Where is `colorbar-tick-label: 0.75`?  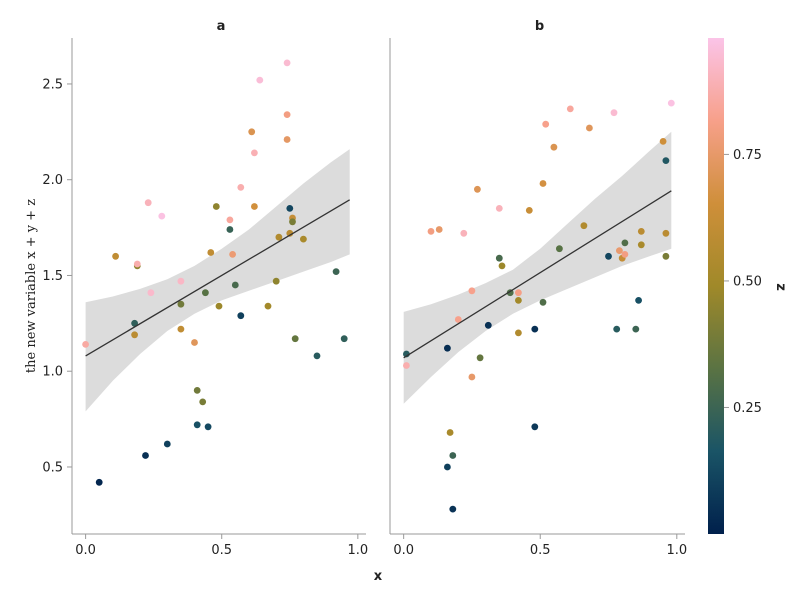 colorbar-tick-label: 0.75 is located at coordinates (747, 155).